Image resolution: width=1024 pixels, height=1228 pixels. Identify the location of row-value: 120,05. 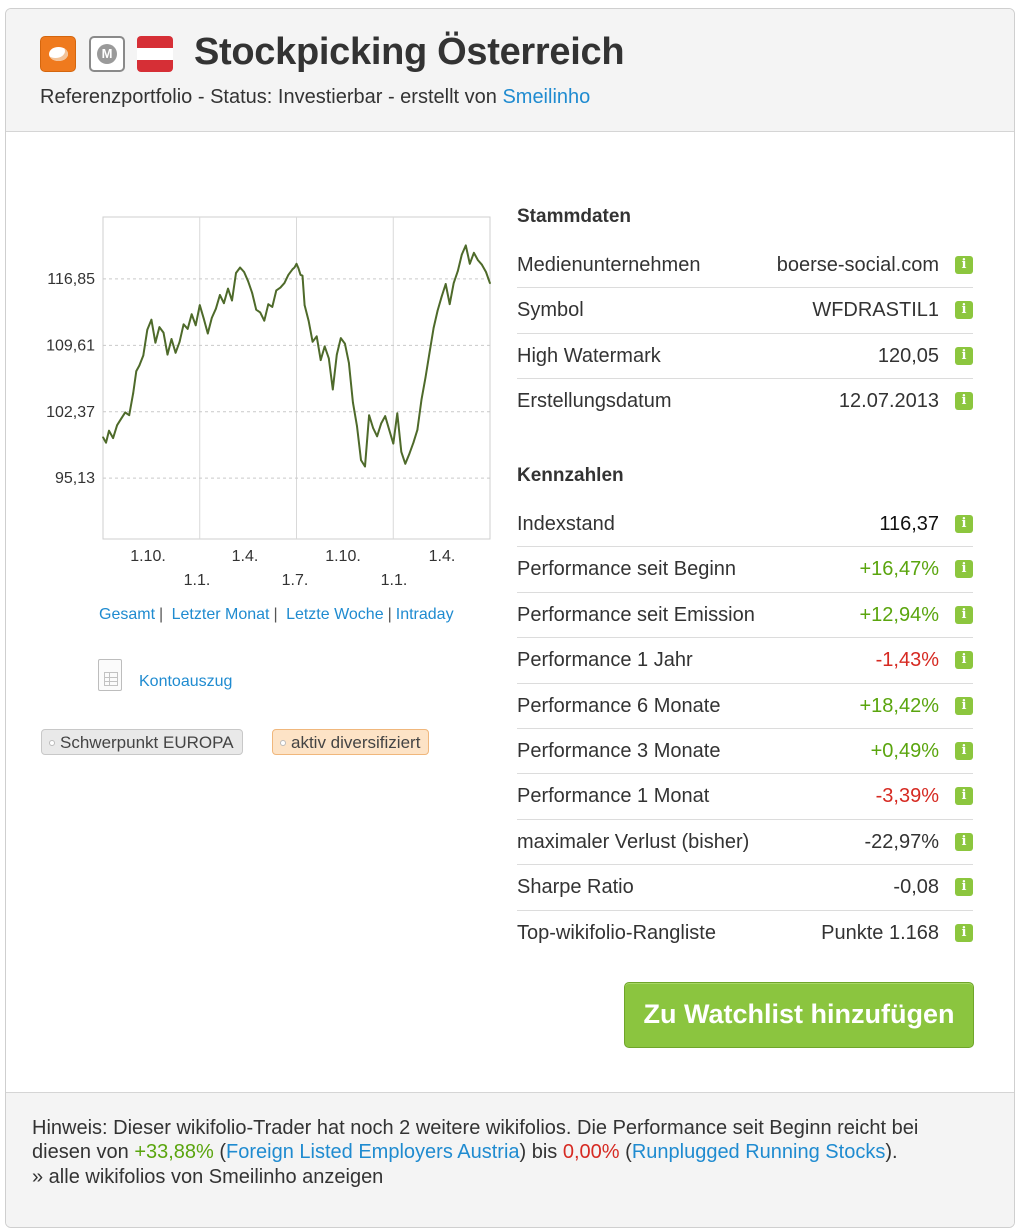
(908, 355).